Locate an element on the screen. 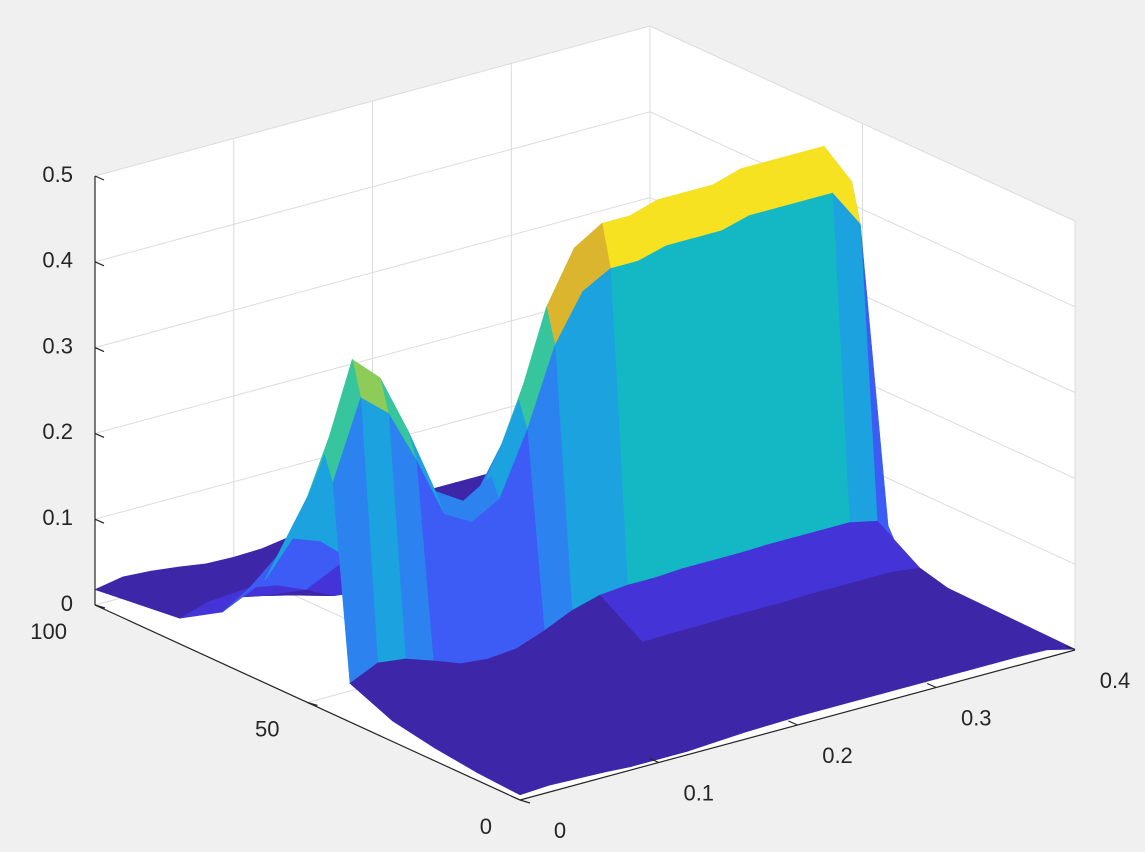 This screenshot has height=852, width=1145. z-tick-label: 0.3 is located at coordinates (57, 345).